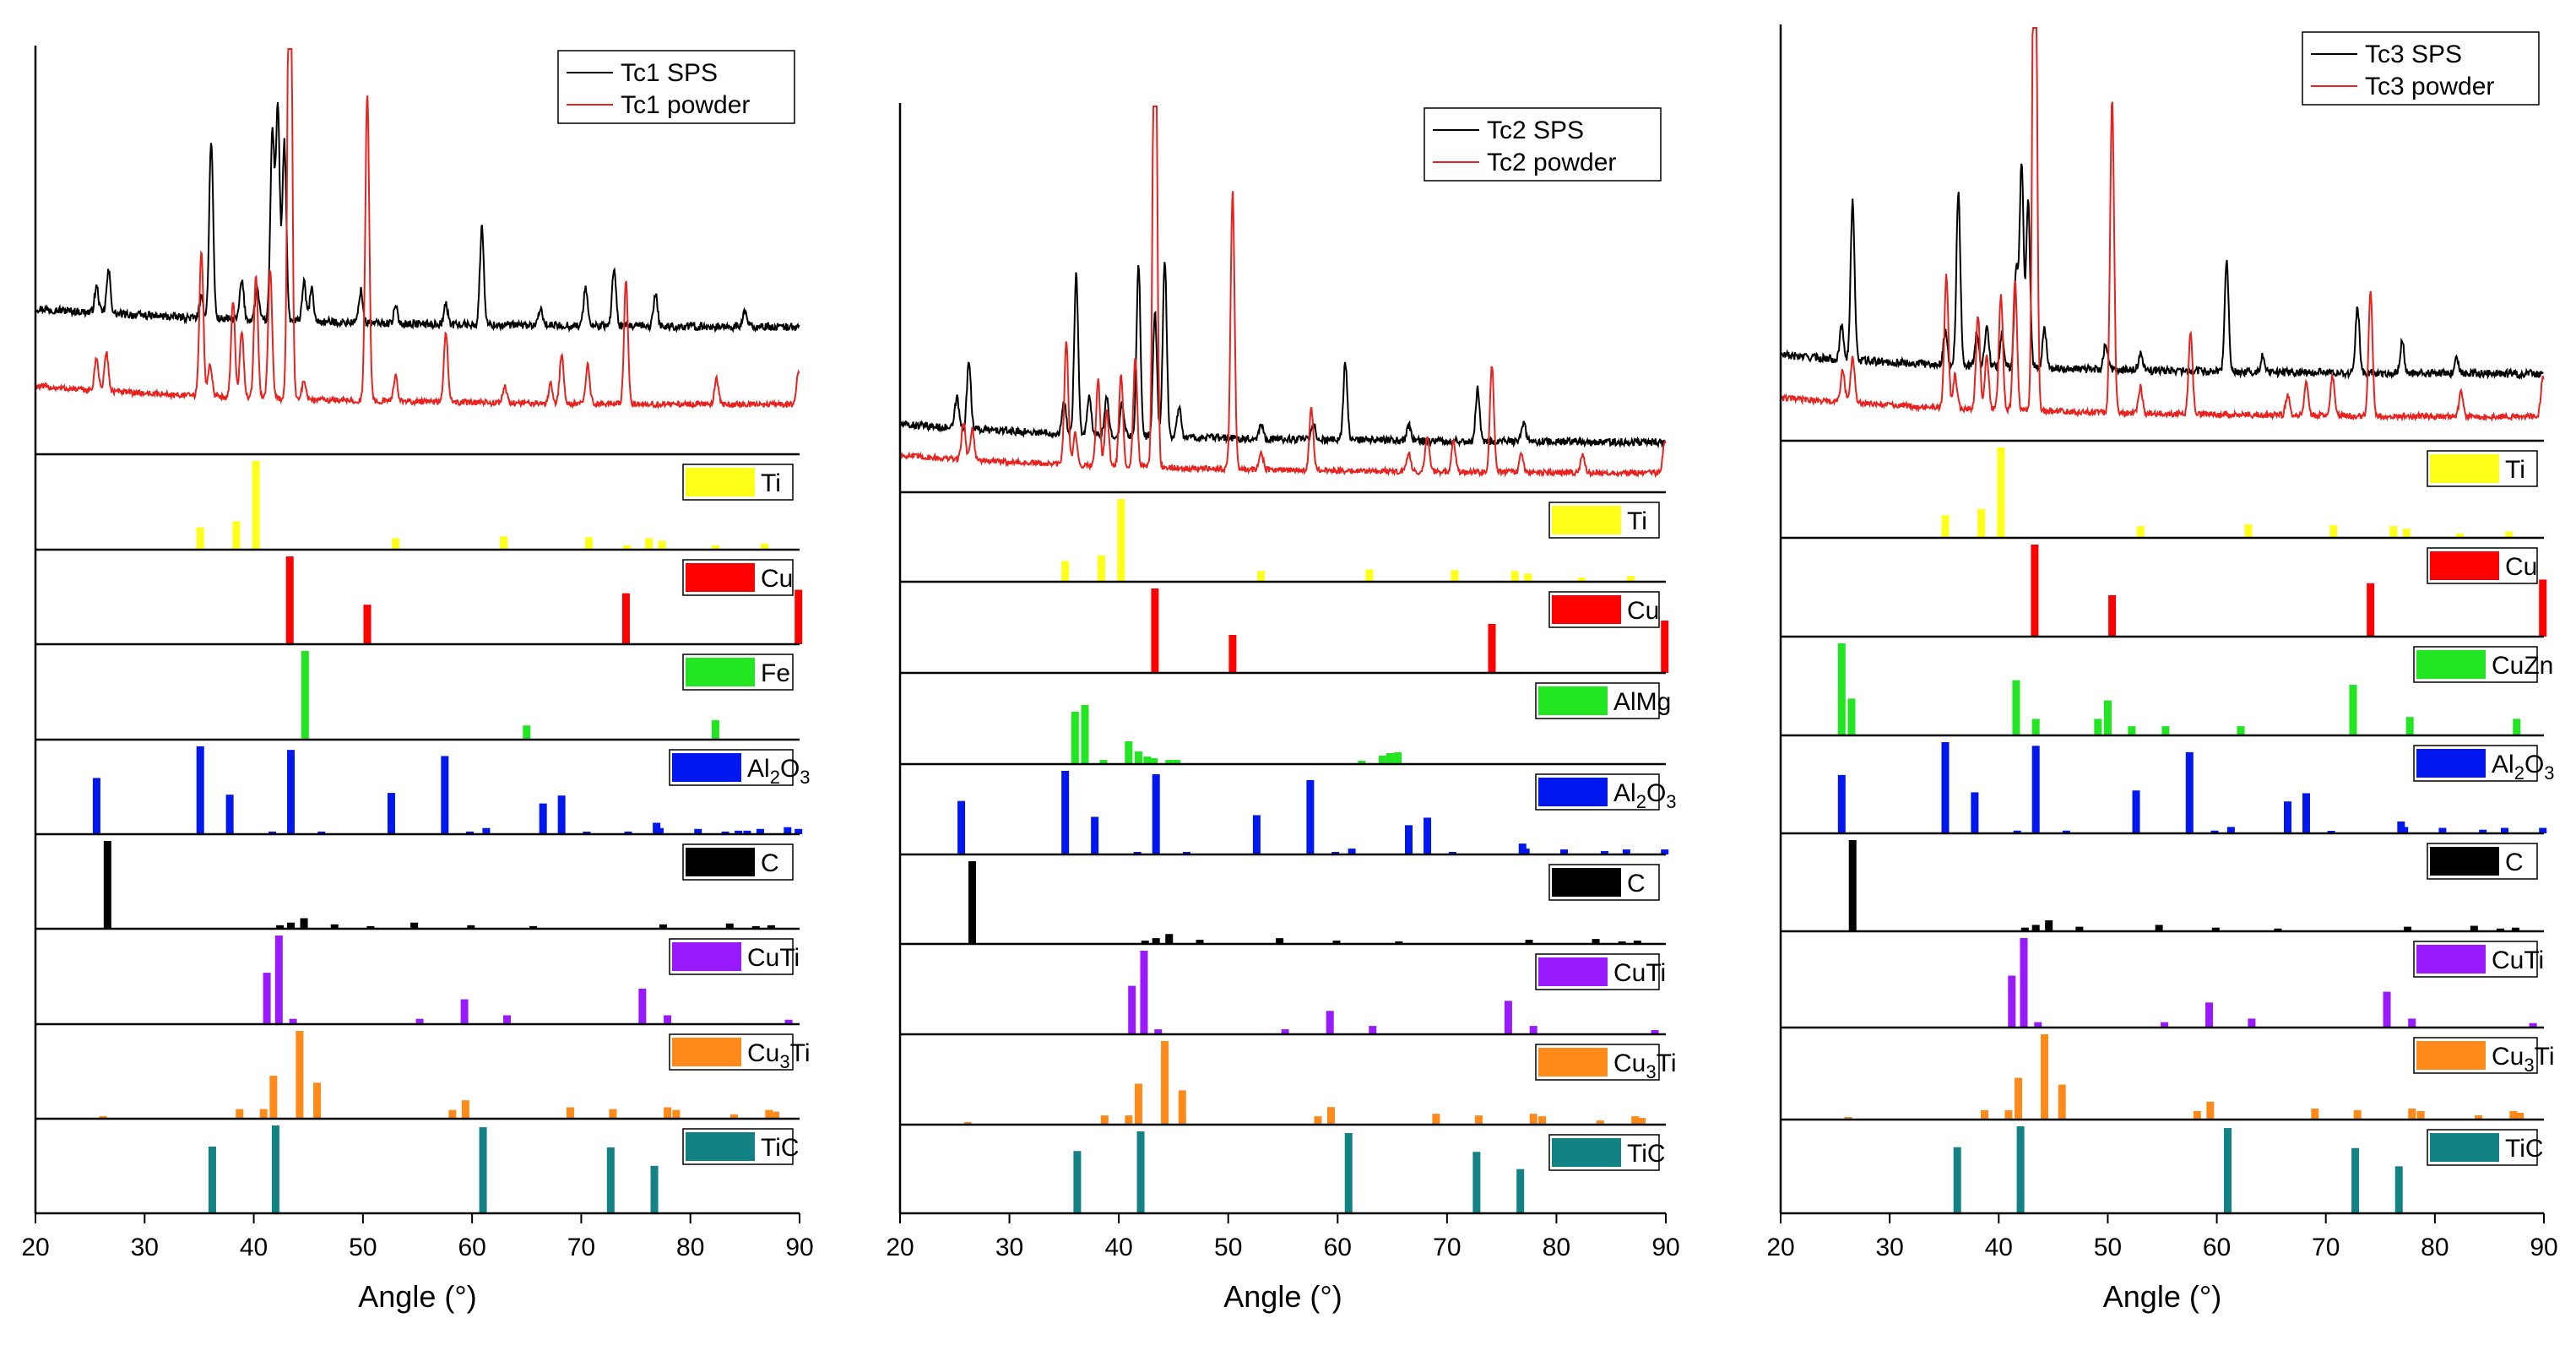 This screenshot has width=2576, height=1345. What do you see at coordinates (669, 73) in the screenshot?
I see `legend-label-tc1-sps: Tc1 SPS` at bounding box center [669, 73].